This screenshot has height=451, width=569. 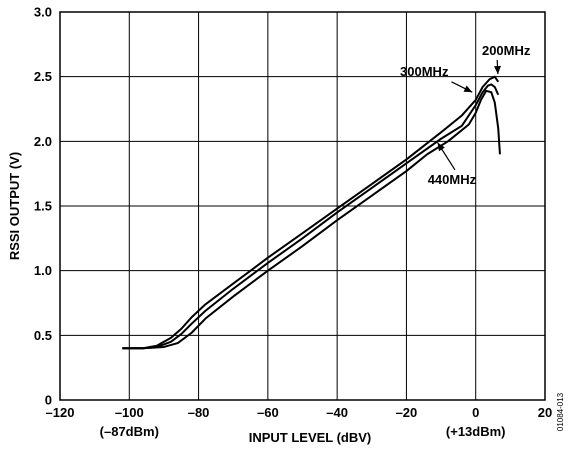 I want to click on x-tick-label: 20, so click(x=545, y=412).